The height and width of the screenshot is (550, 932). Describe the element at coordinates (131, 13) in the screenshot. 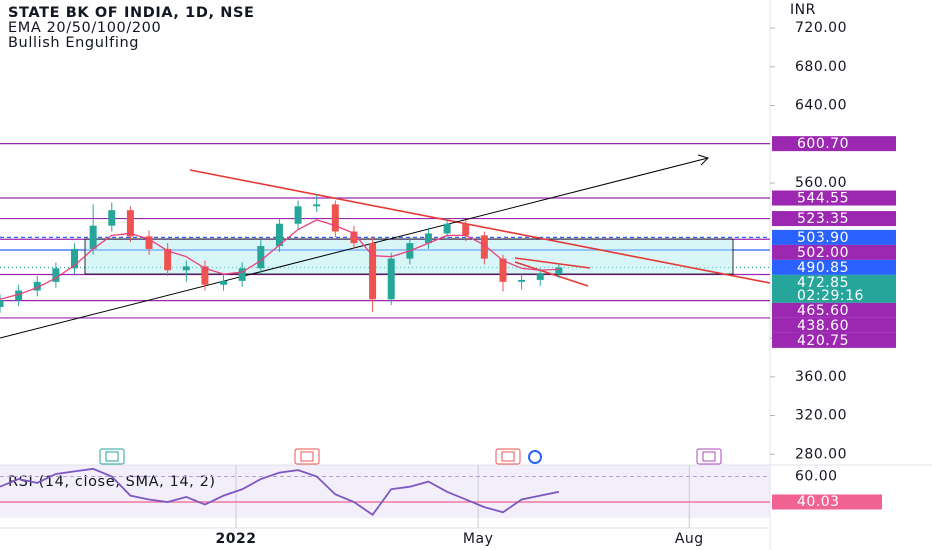

I see `chart-title: STATE BK OF INDIA, 1D, NSE` at that location.